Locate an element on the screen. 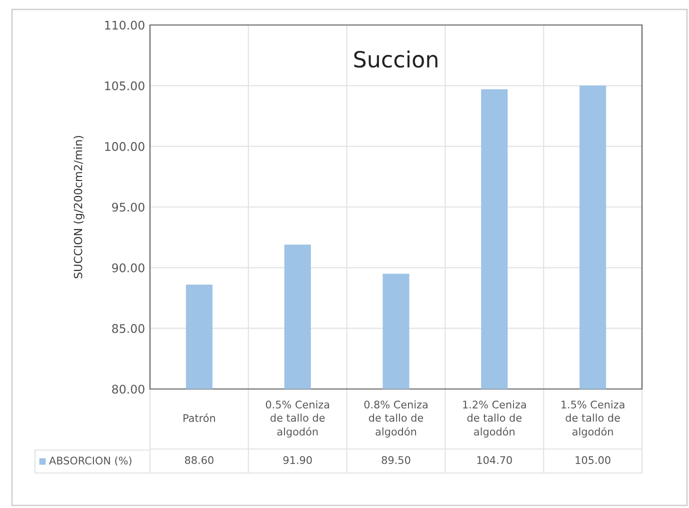 The height and width of the screenshot is (508, 689). y-tick-label: 110.00 is located at coordinates (124, 25).